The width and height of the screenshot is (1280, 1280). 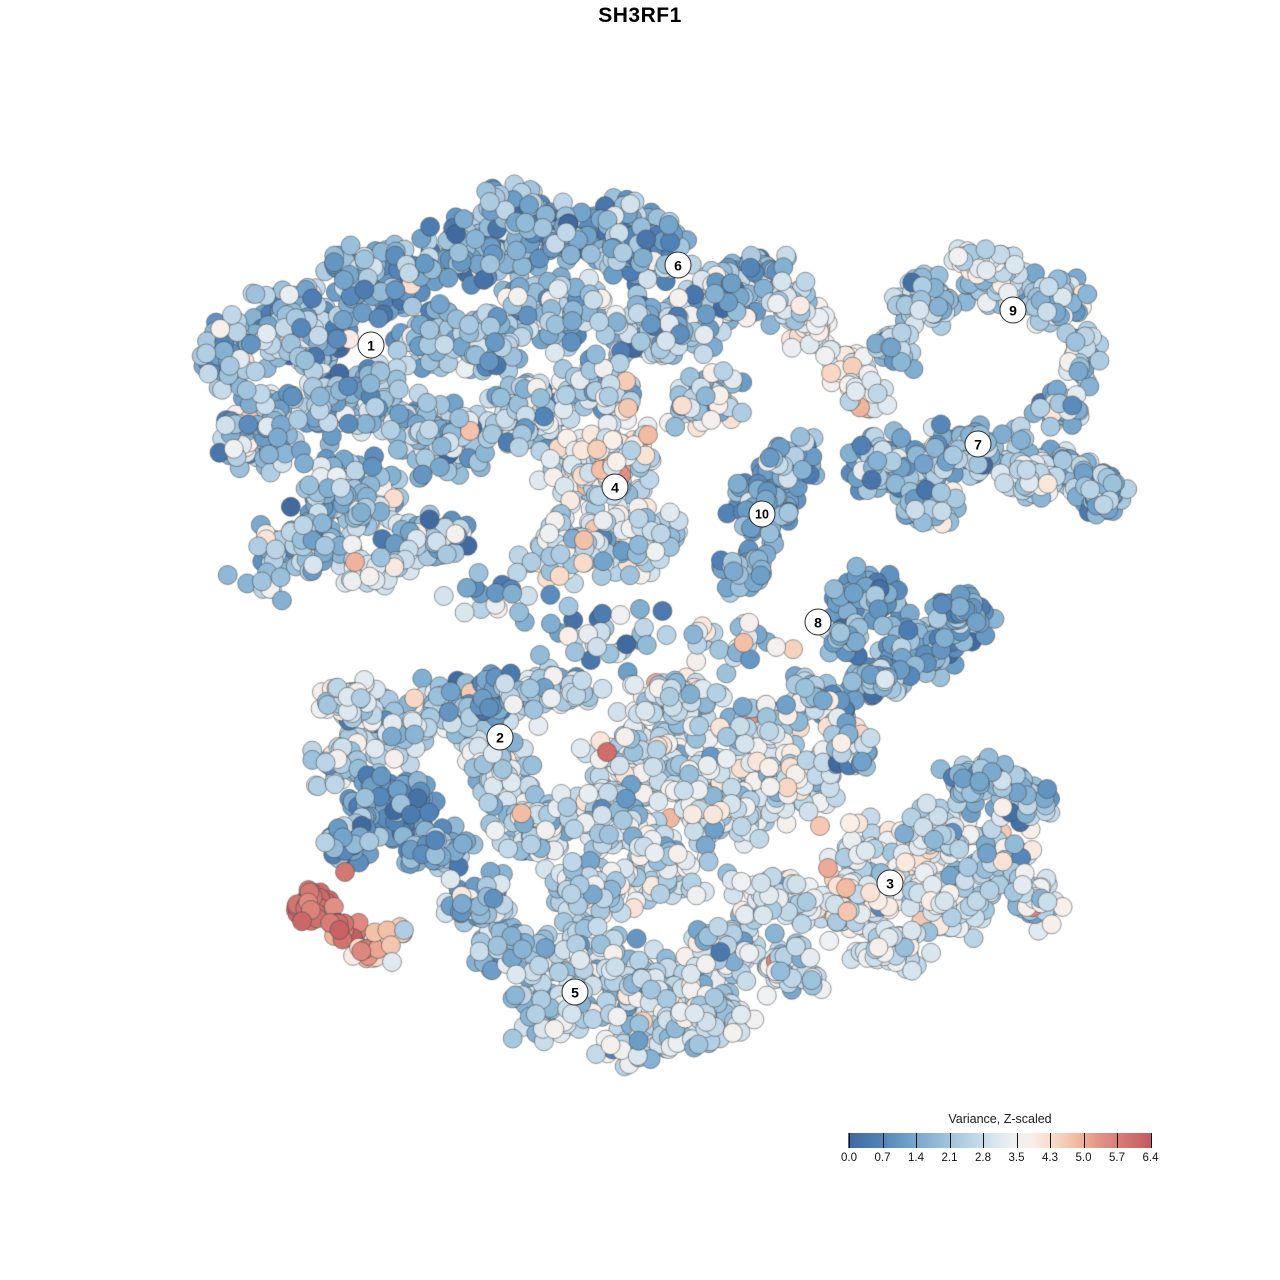 What do you see at coordinates (890, 883) in the screenshot?
I see `cluster-label-3: 3` at bounding box center [890, 883].